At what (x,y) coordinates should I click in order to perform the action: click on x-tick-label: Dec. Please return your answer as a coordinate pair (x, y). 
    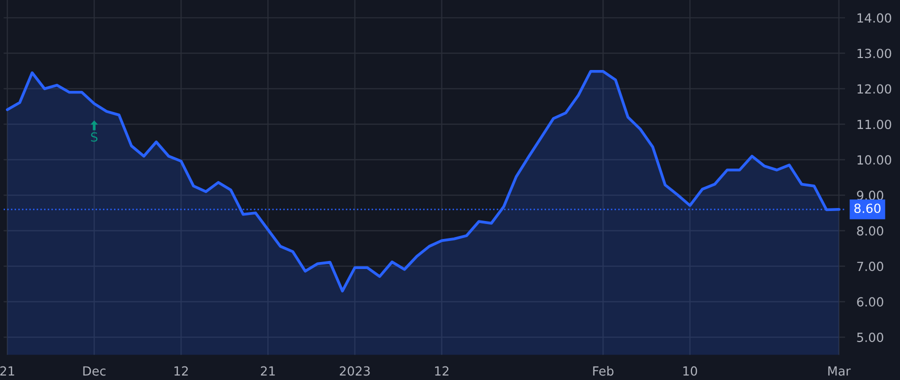
    Looking at the image, I should click on (94, 371).